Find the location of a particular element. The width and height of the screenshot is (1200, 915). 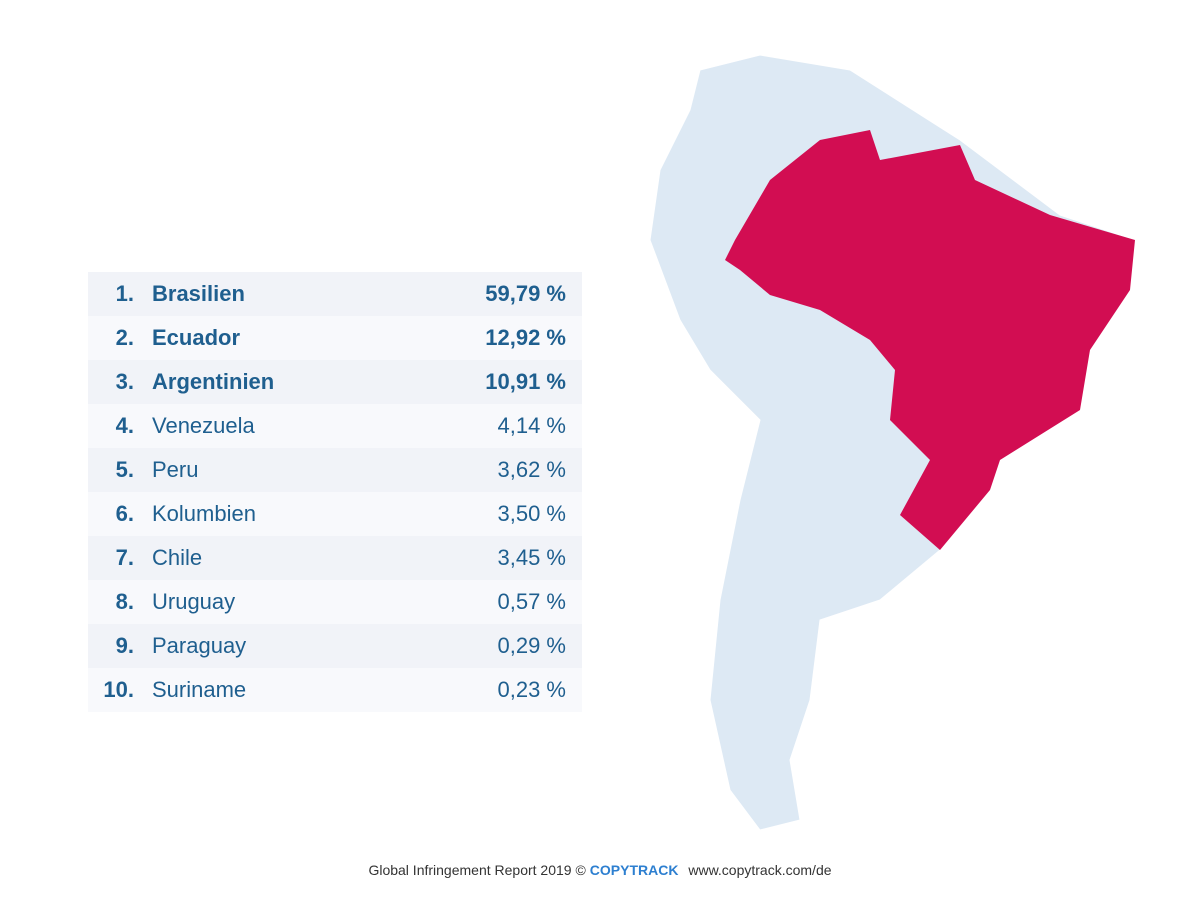

share: 59,79 % is located at coordinates (525, 293).